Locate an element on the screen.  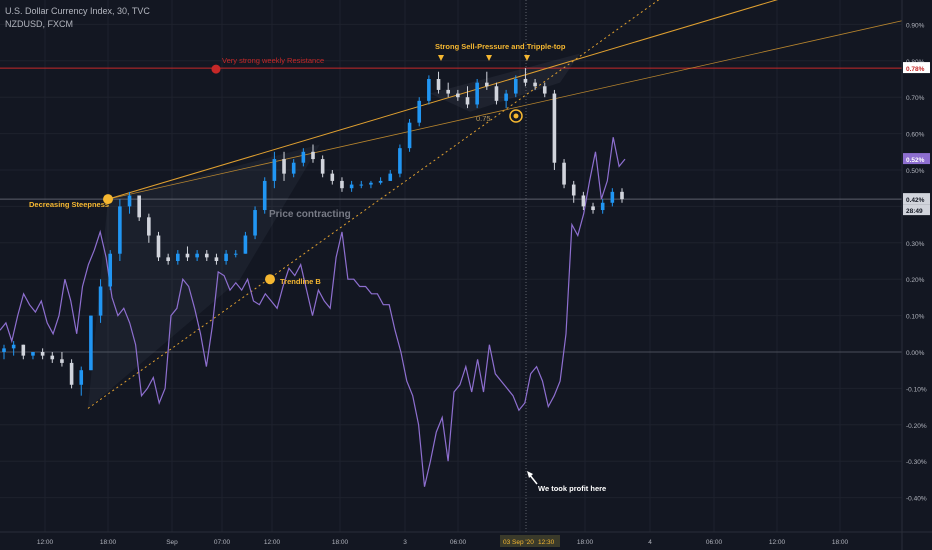
time-axis-tick: 06:00 is located at coordinates (458, 542).